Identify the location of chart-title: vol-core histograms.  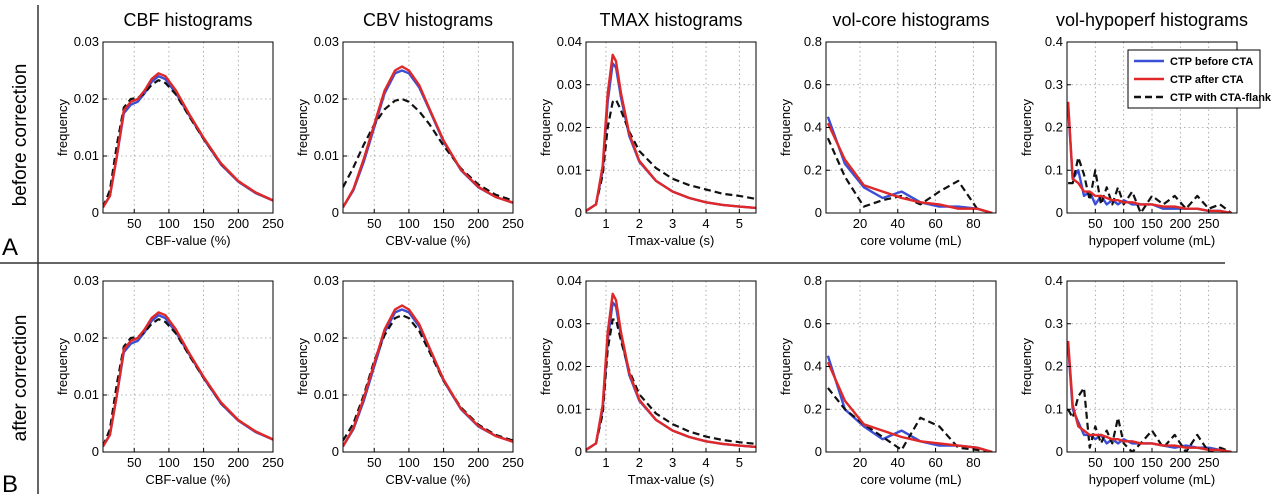
(910, 20).